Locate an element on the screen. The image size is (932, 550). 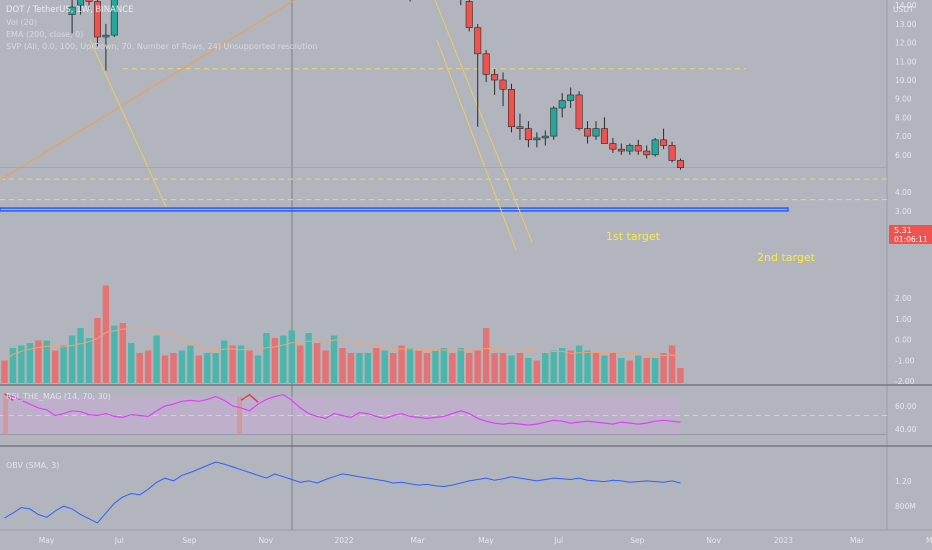
rsi-title: RSI_THE_MAG (14, 70, 30) is located at coordinates (58, 396).